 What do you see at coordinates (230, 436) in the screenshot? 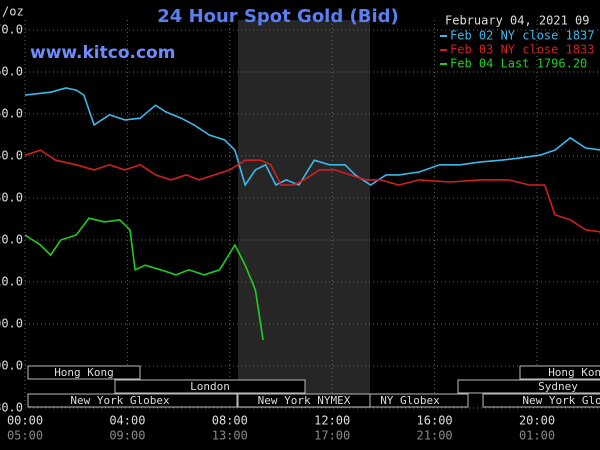
I see `x-tick-label-secondary: 13:00` at bounding box center [230, 436].